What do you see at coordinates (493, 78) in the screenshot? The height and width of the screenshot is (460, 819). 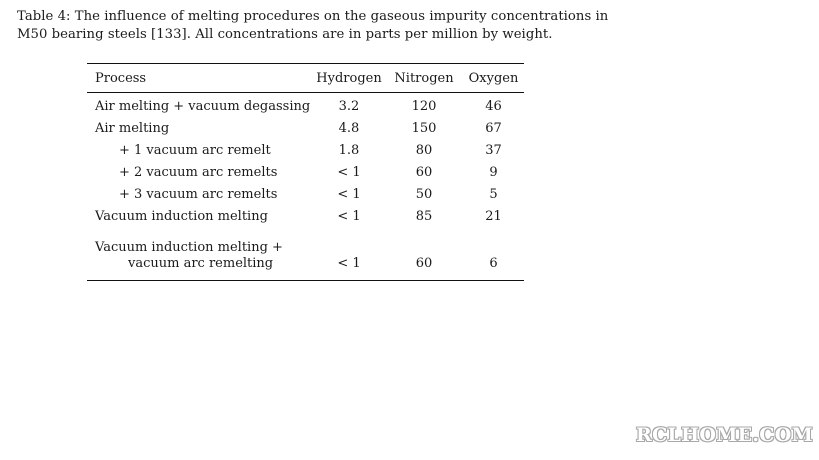 I see `header-oxygen: Oxygen` at bounding box center [493, 78].